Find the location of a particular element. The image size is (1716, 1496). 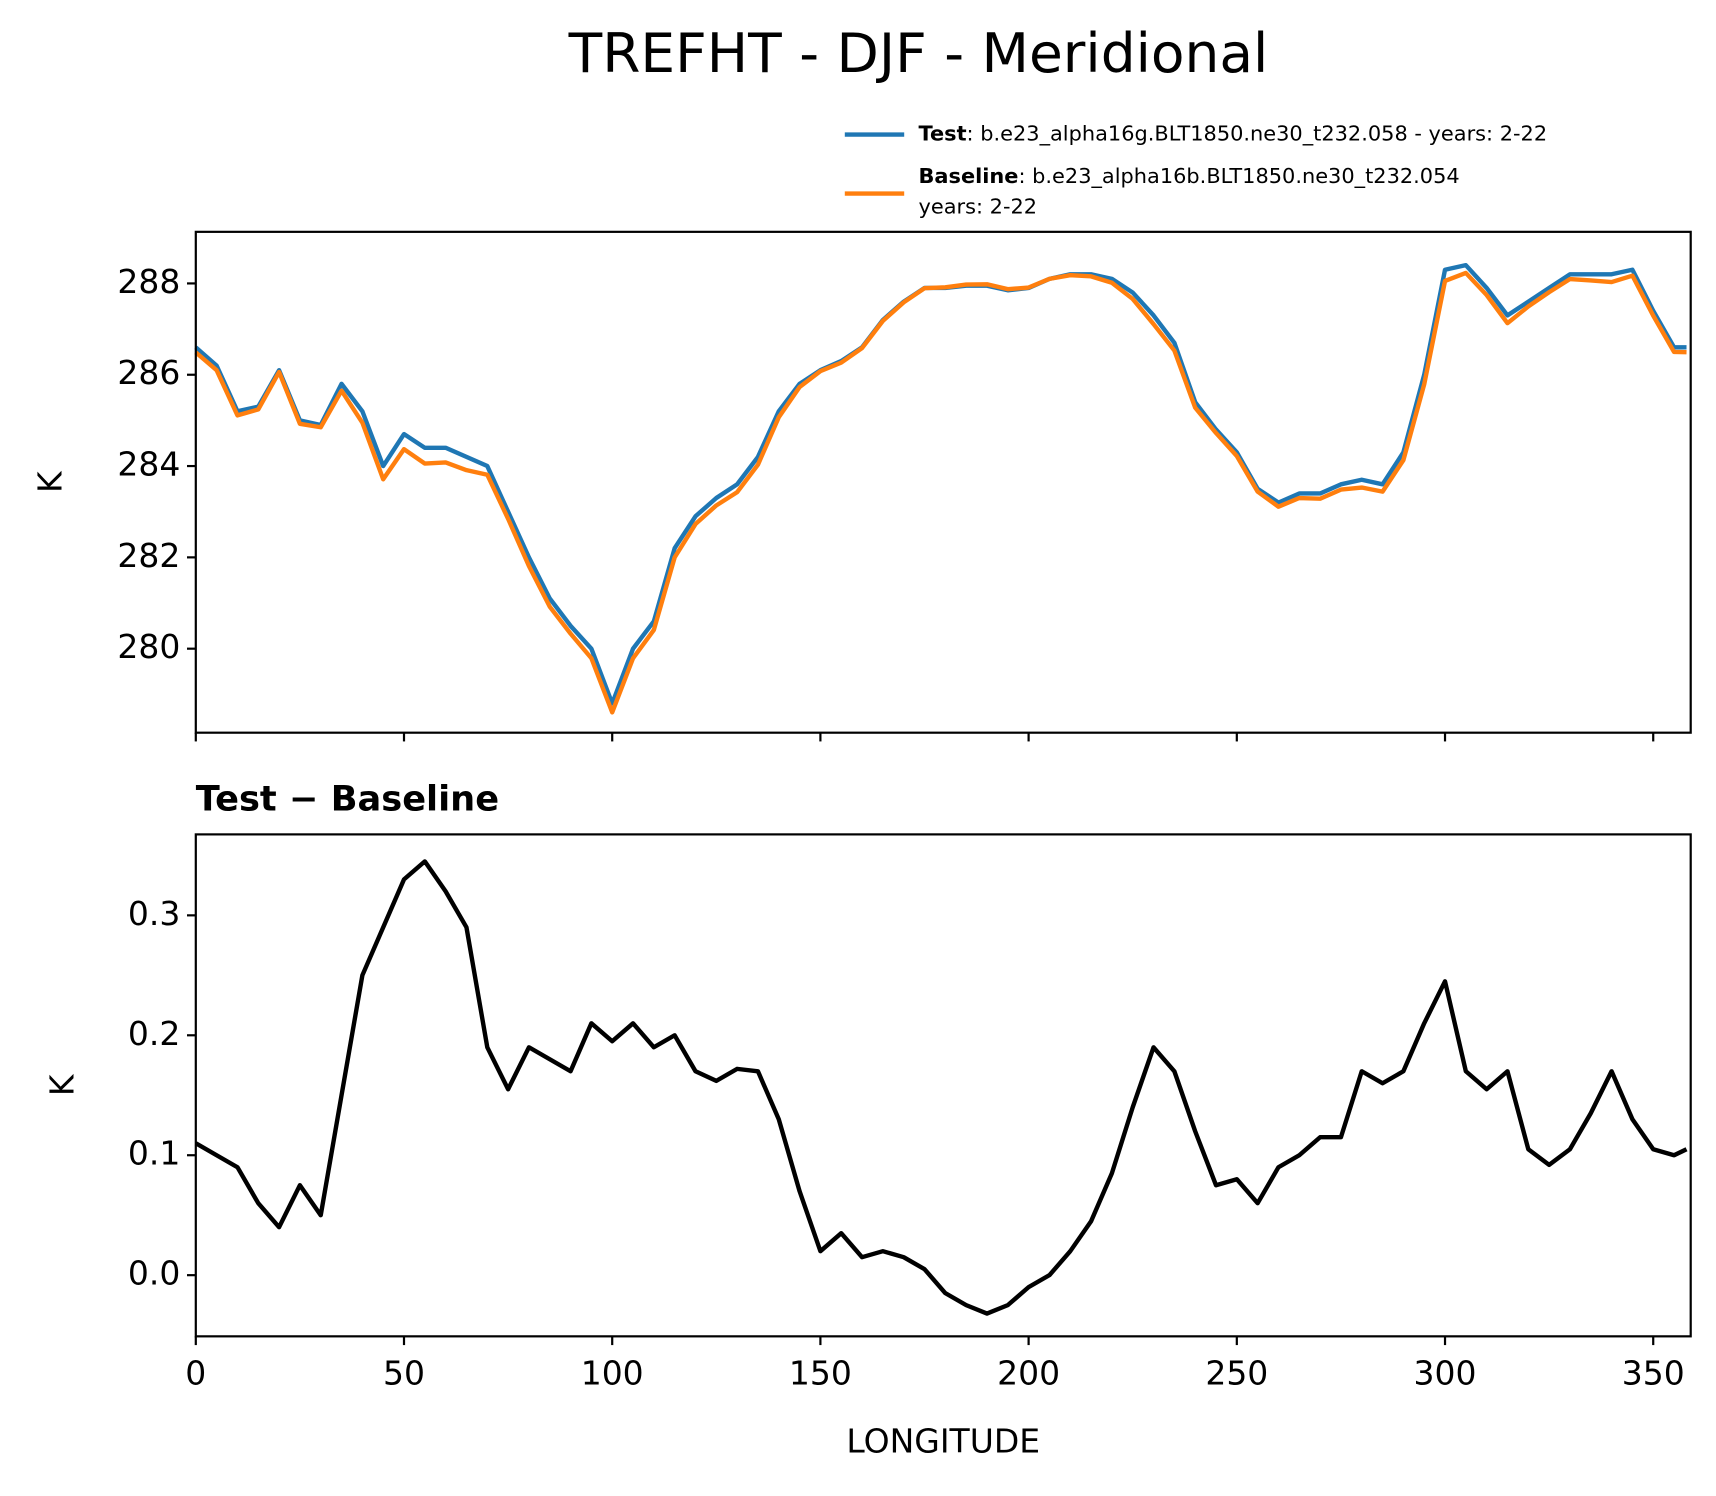

x-tick-label: 200 is located at coordinates (1028, 1373).